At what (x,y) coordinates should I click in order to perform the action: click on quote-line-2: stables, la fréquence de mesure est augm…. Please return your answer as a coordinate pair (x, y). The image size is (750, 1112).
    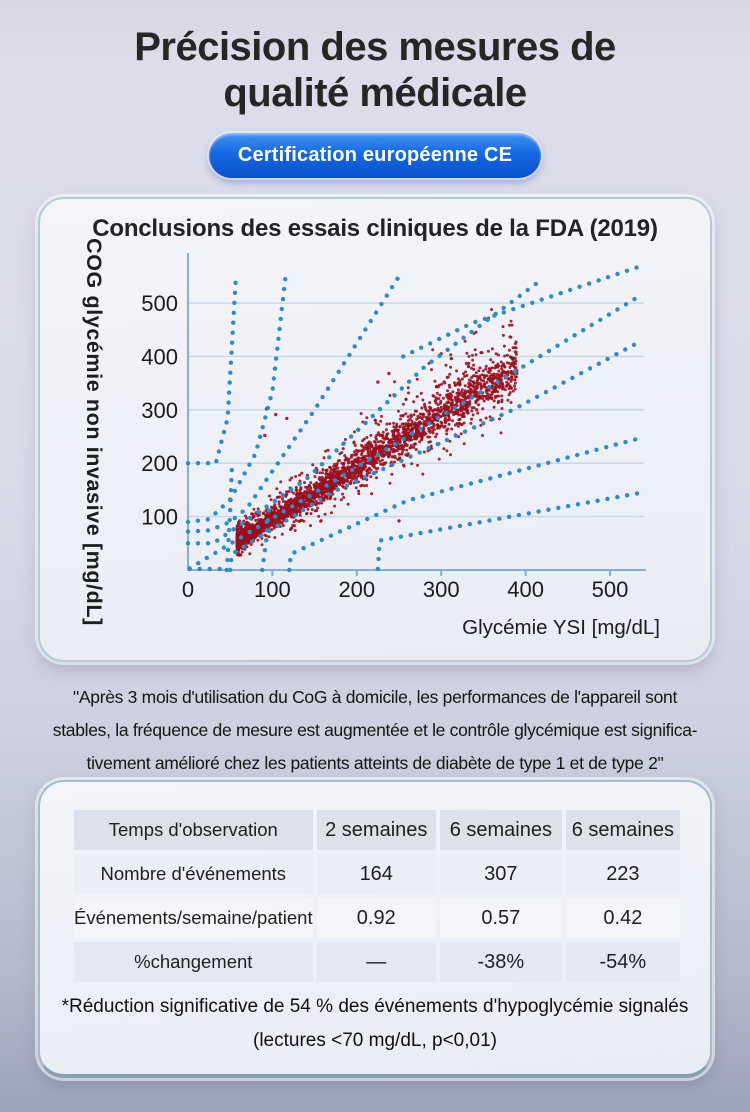
    Looking at the image, I should click on (375, 730).